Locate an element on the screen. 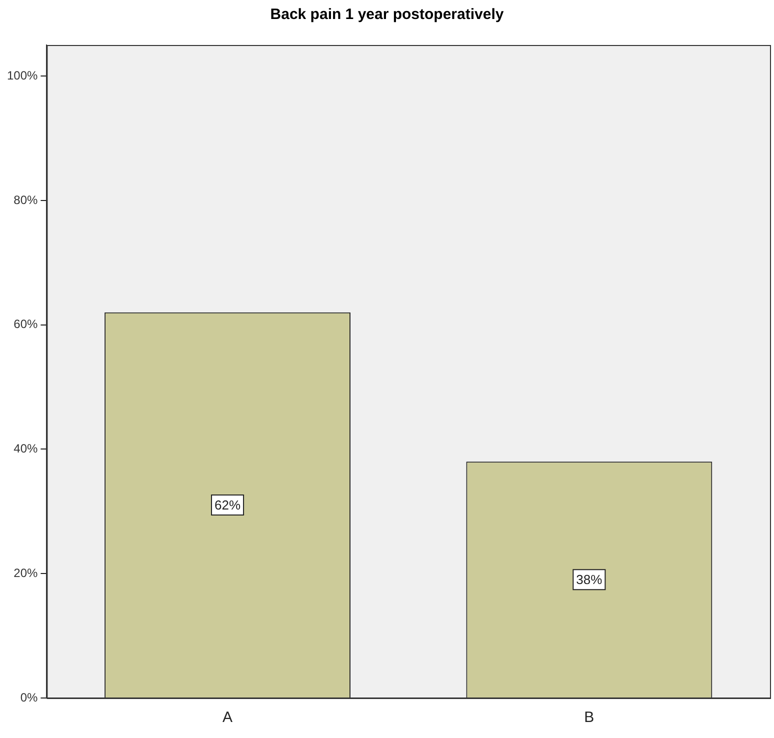 The height and width of the screenshot is (738, 774). x-tick-label: B is located at coordinates (589, 717).